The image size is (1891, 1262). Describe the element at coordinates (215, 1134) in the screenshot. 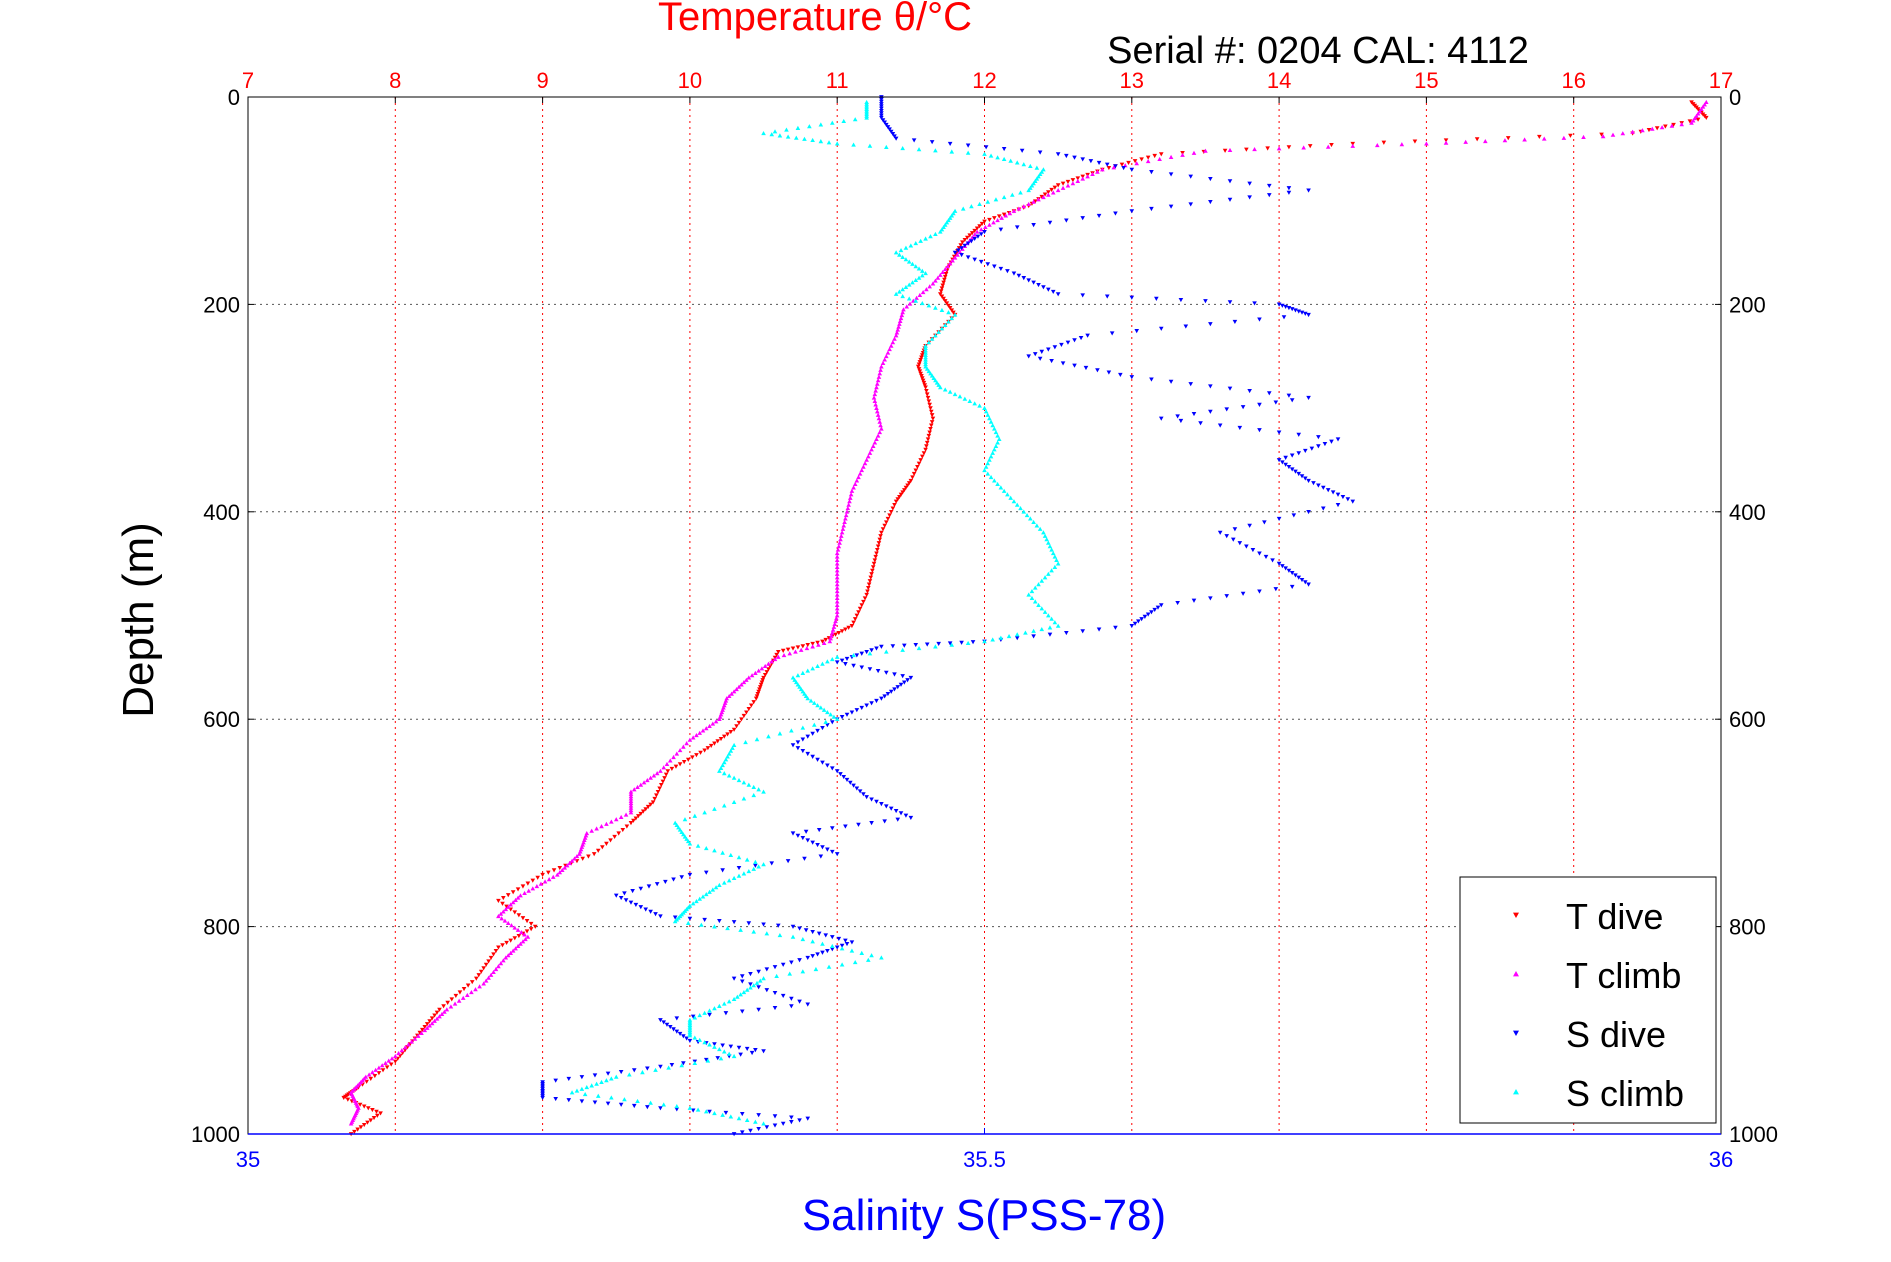

I see `depth-tick-label-left: 1000` at that location.